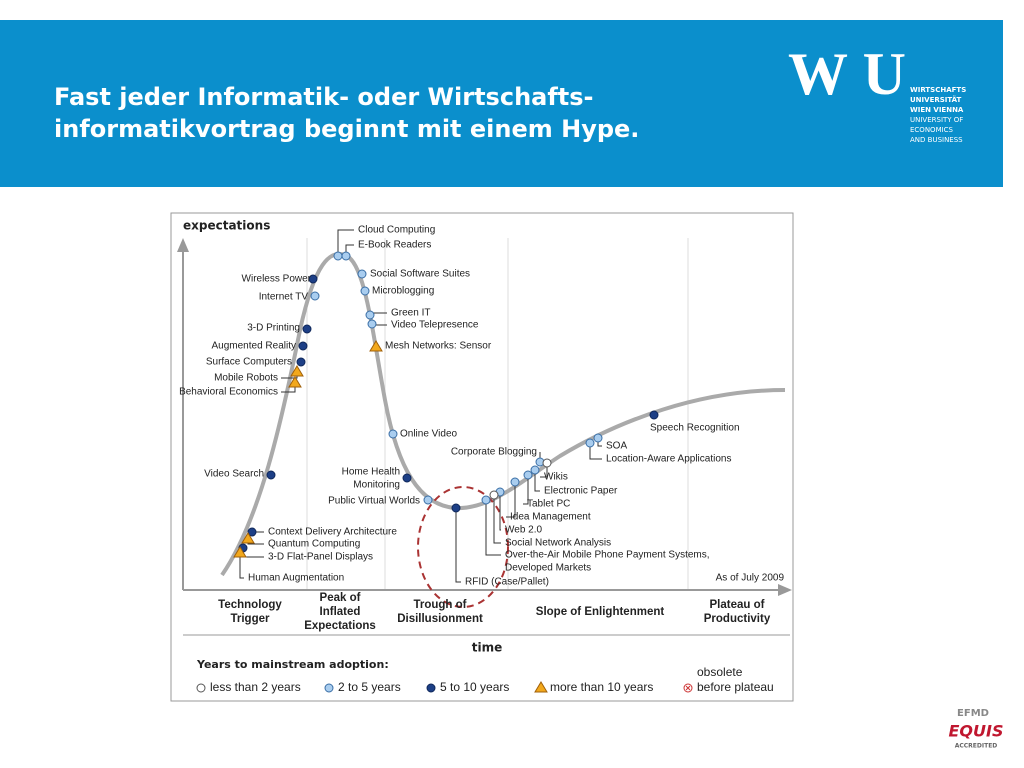 Image resolution: width=1024 pixels, height=768 pixels. I want to click on item-label: Web 2.0, so click(523, 530).